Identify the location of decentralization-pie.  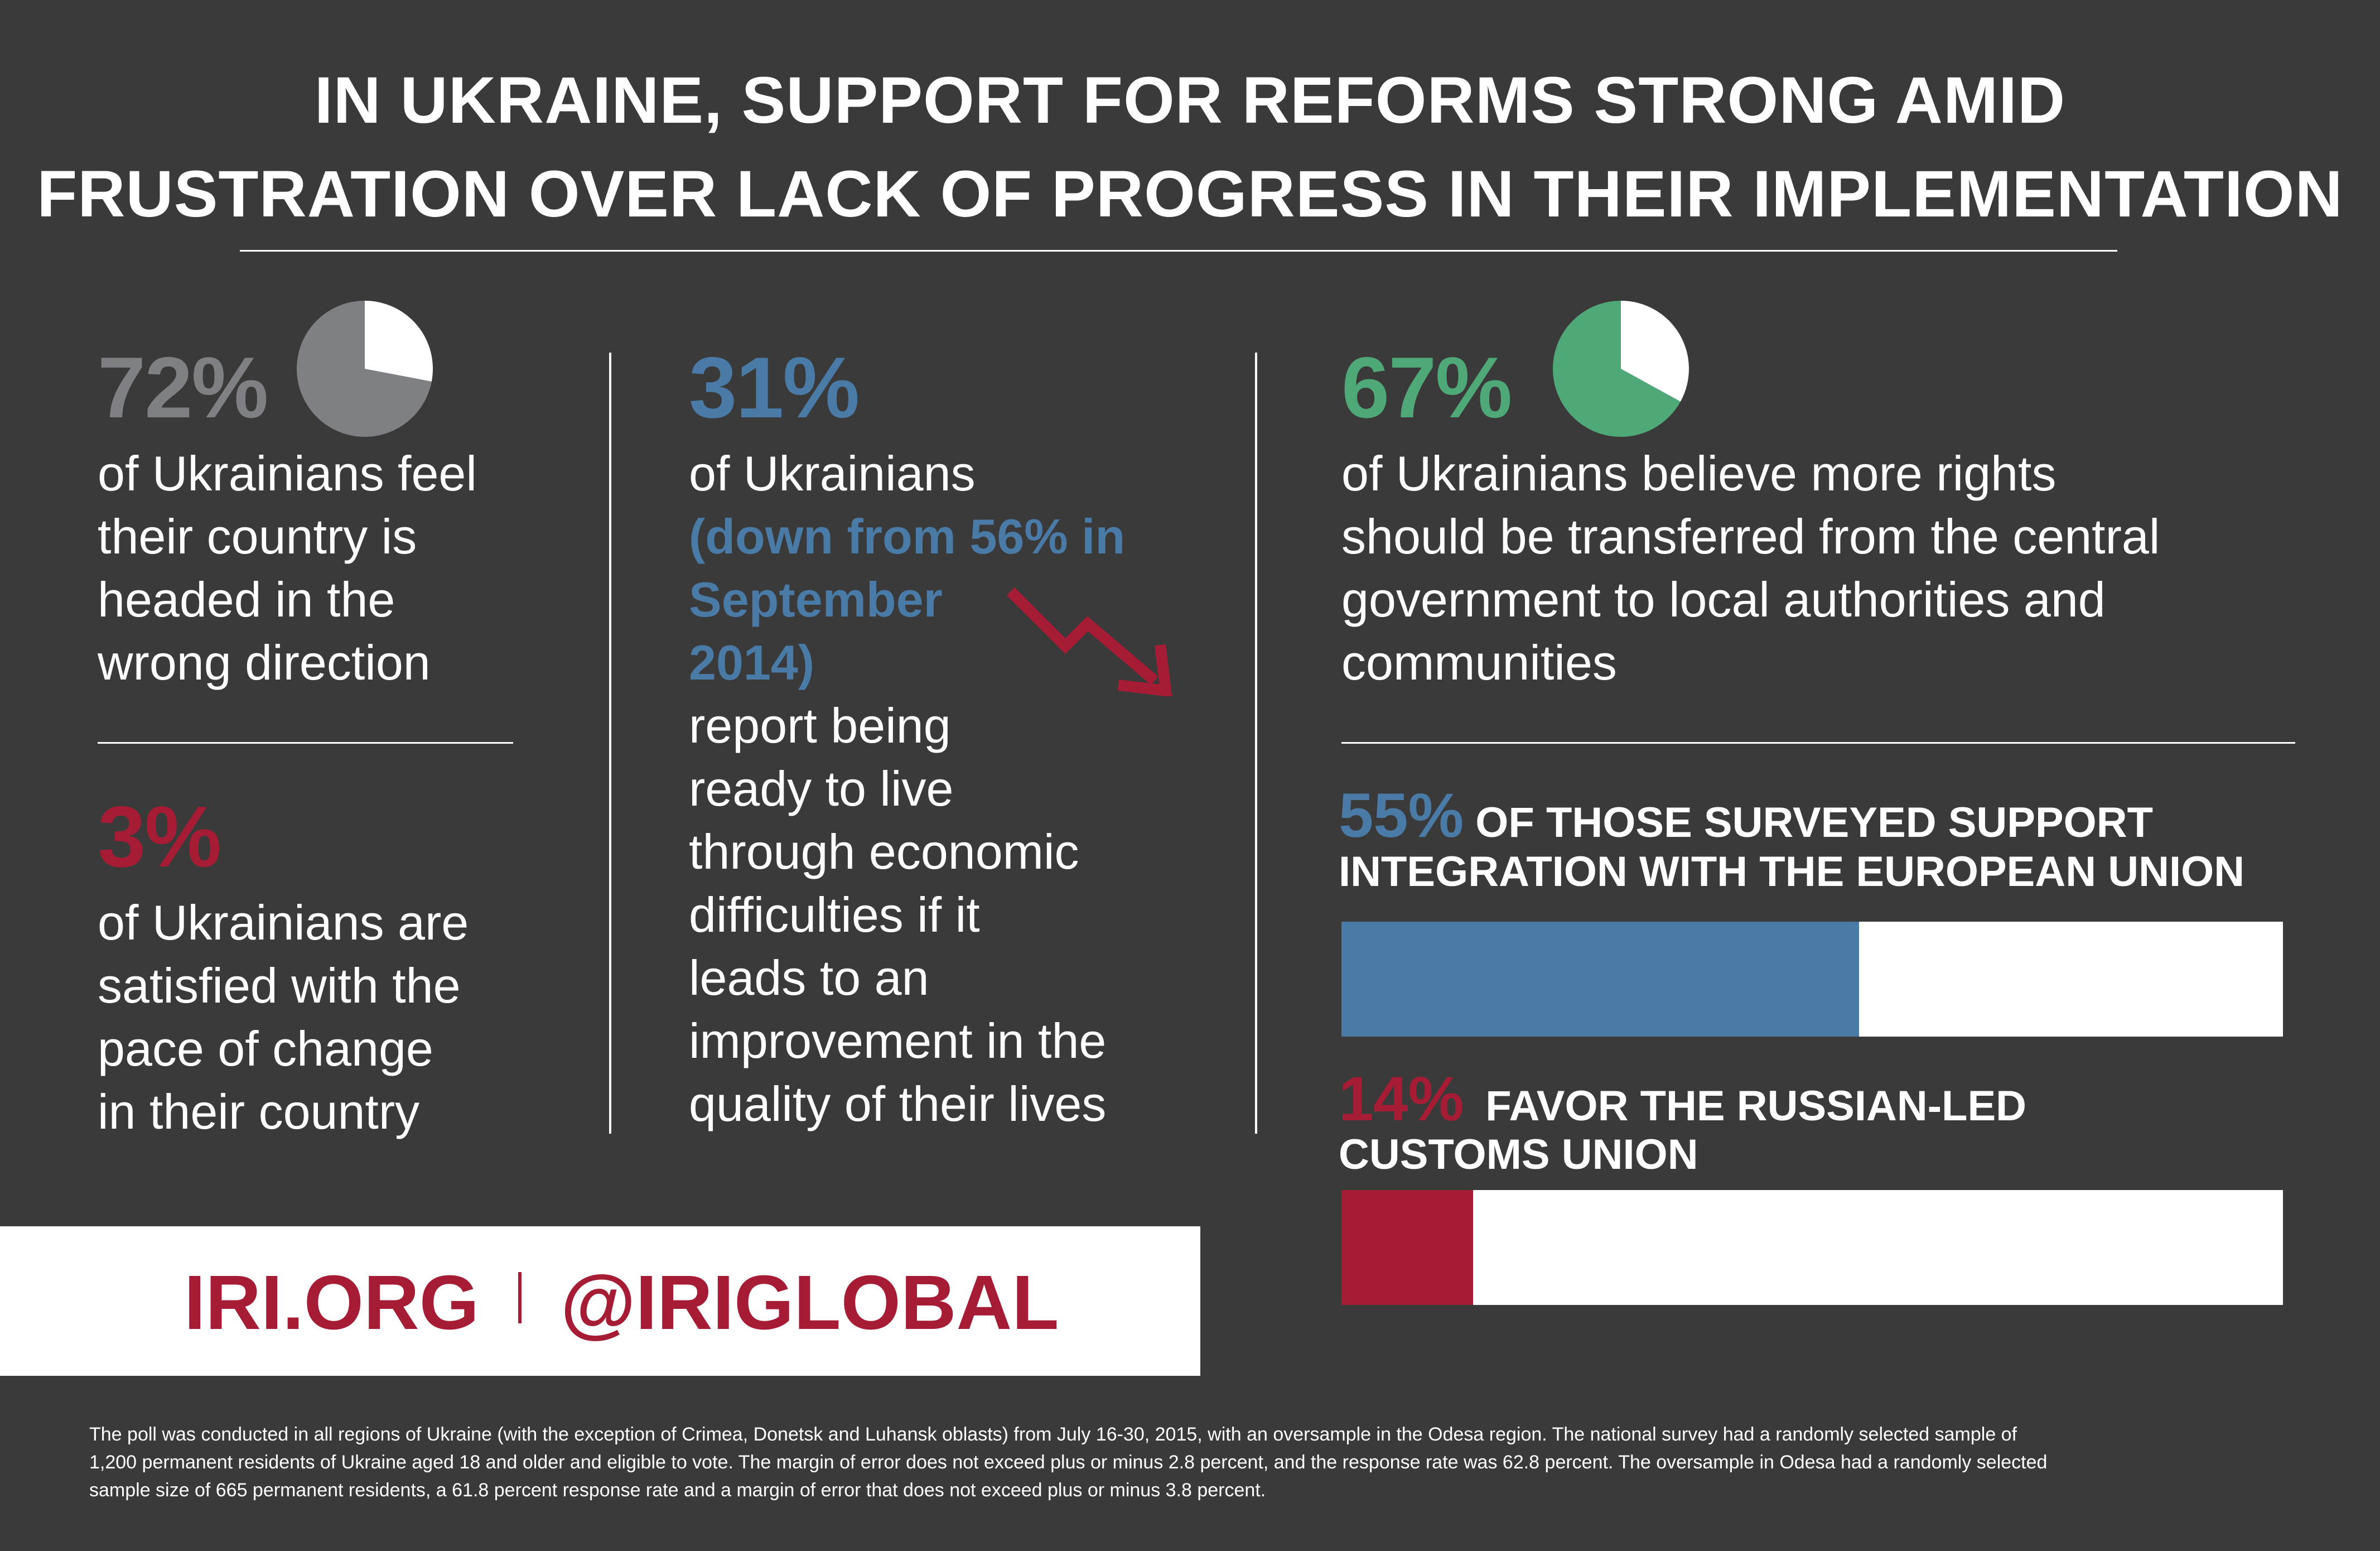
(1621, 369).